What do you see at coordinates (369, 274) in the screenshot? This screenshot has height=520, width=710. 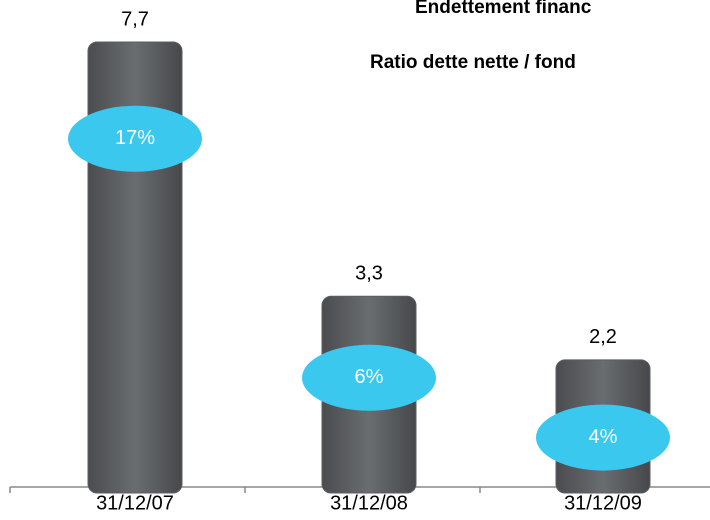 I see `value-label: 3,3` at bounding box center [369, 274].